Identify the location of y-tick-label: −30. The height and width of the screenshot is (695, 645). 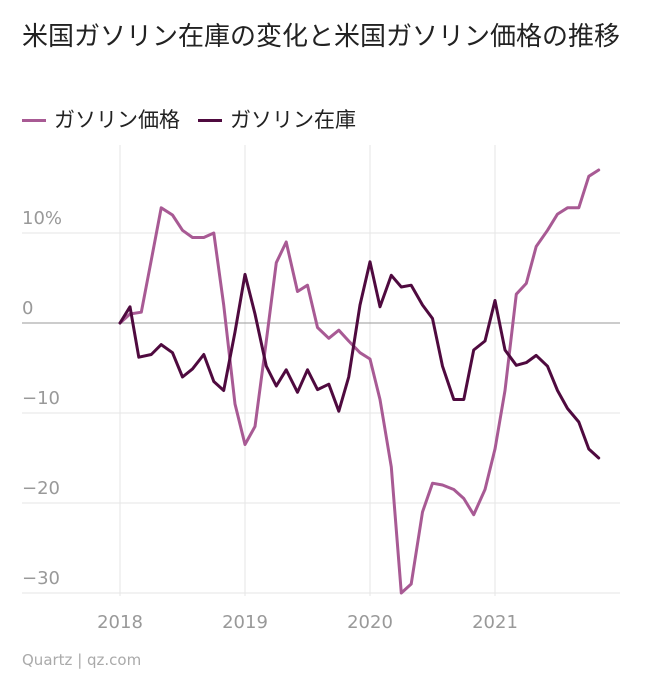
(41, 578).